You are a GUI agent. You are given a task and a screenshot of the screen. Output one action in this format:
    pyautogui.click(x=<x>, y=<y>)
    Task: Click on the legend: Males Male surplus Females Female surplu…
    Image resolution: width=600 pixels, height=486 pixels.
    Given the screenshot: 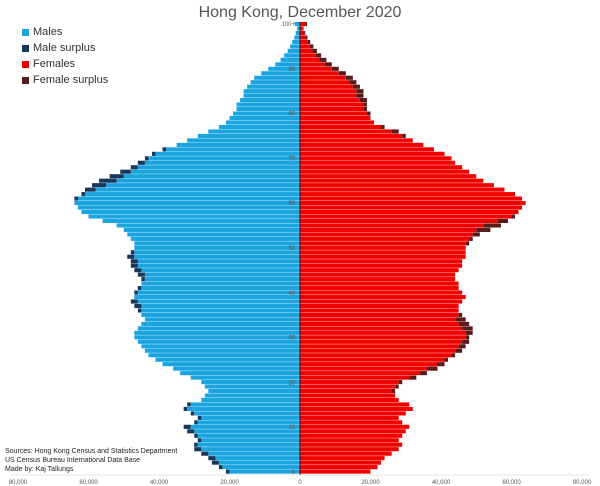 What is the action you would take?
    pyautogui.click(x=65, y=56)
    